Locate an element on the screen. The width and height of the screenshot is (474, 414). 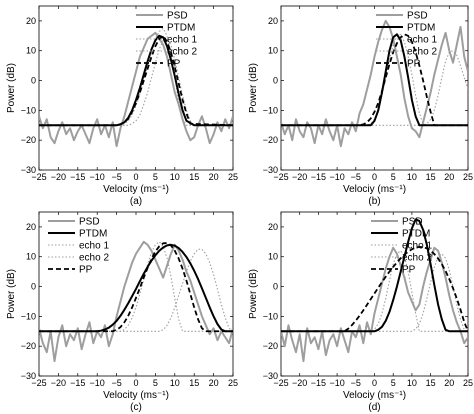
panel-label: (d) is located at coordinates (374, 407).